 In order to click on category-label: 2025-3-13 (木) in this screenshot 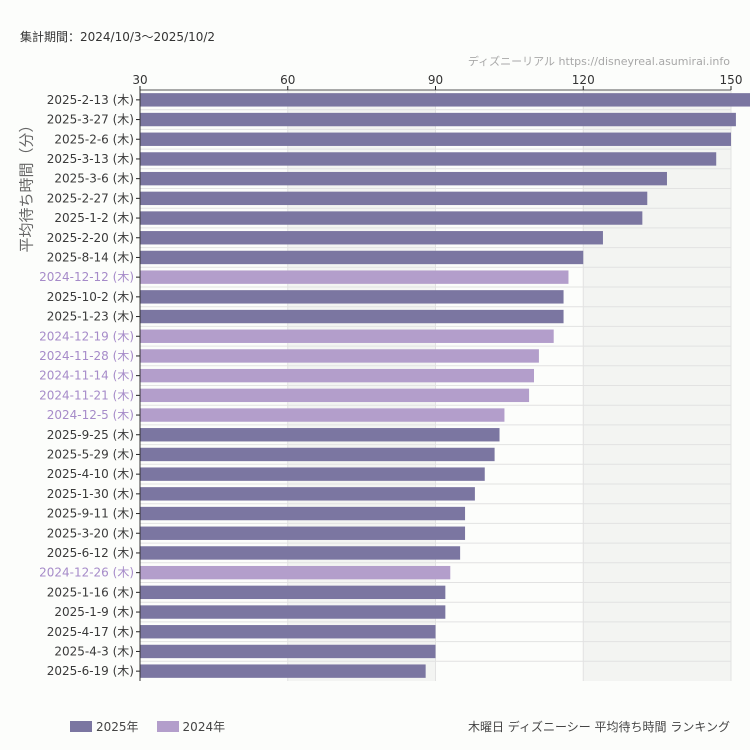, I will do `click(90, 159)`.